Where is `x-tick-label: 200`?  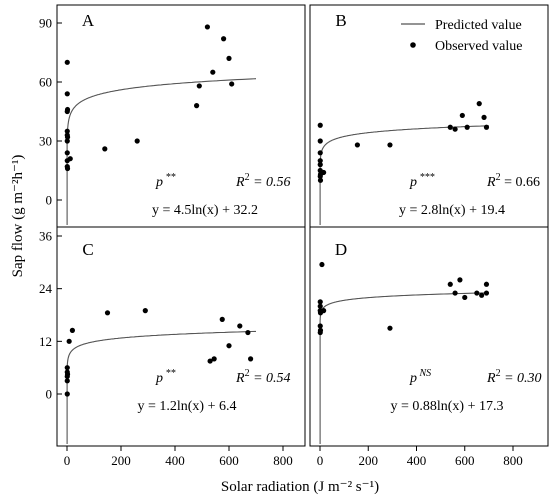 x-tick-label: 200 is located at coordinates (121, 460).